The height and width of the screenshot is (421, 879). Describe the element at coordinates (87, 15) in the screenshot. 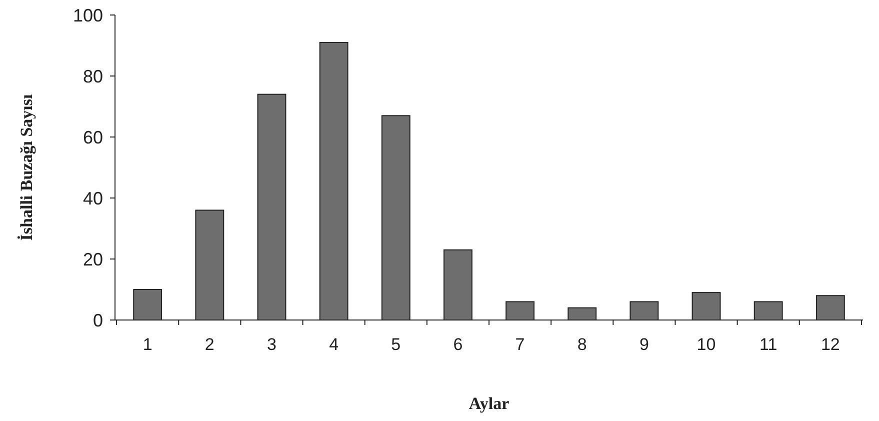

I see `y-tick-label: 100` at that location.